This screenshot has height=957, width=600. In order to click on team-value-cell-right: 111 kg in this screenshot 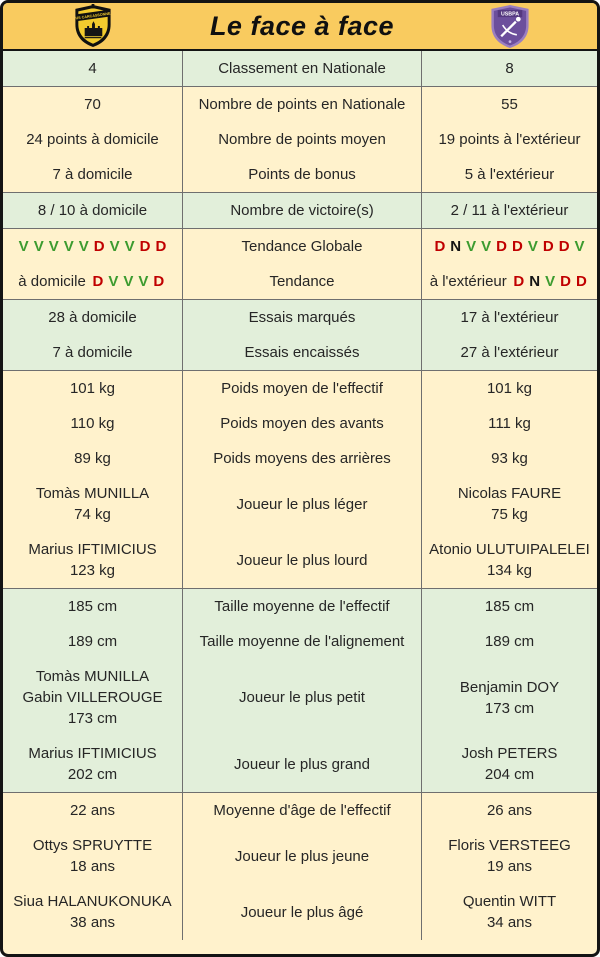, I will do `click(509, 423)`.